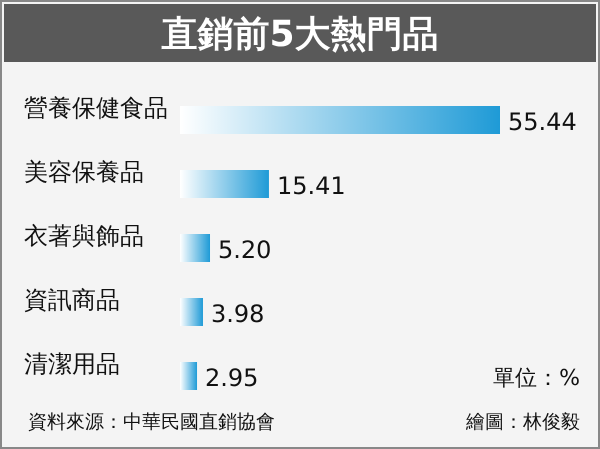  I want to click on y-tick-label: 營養保健食品, so click(96, 108).